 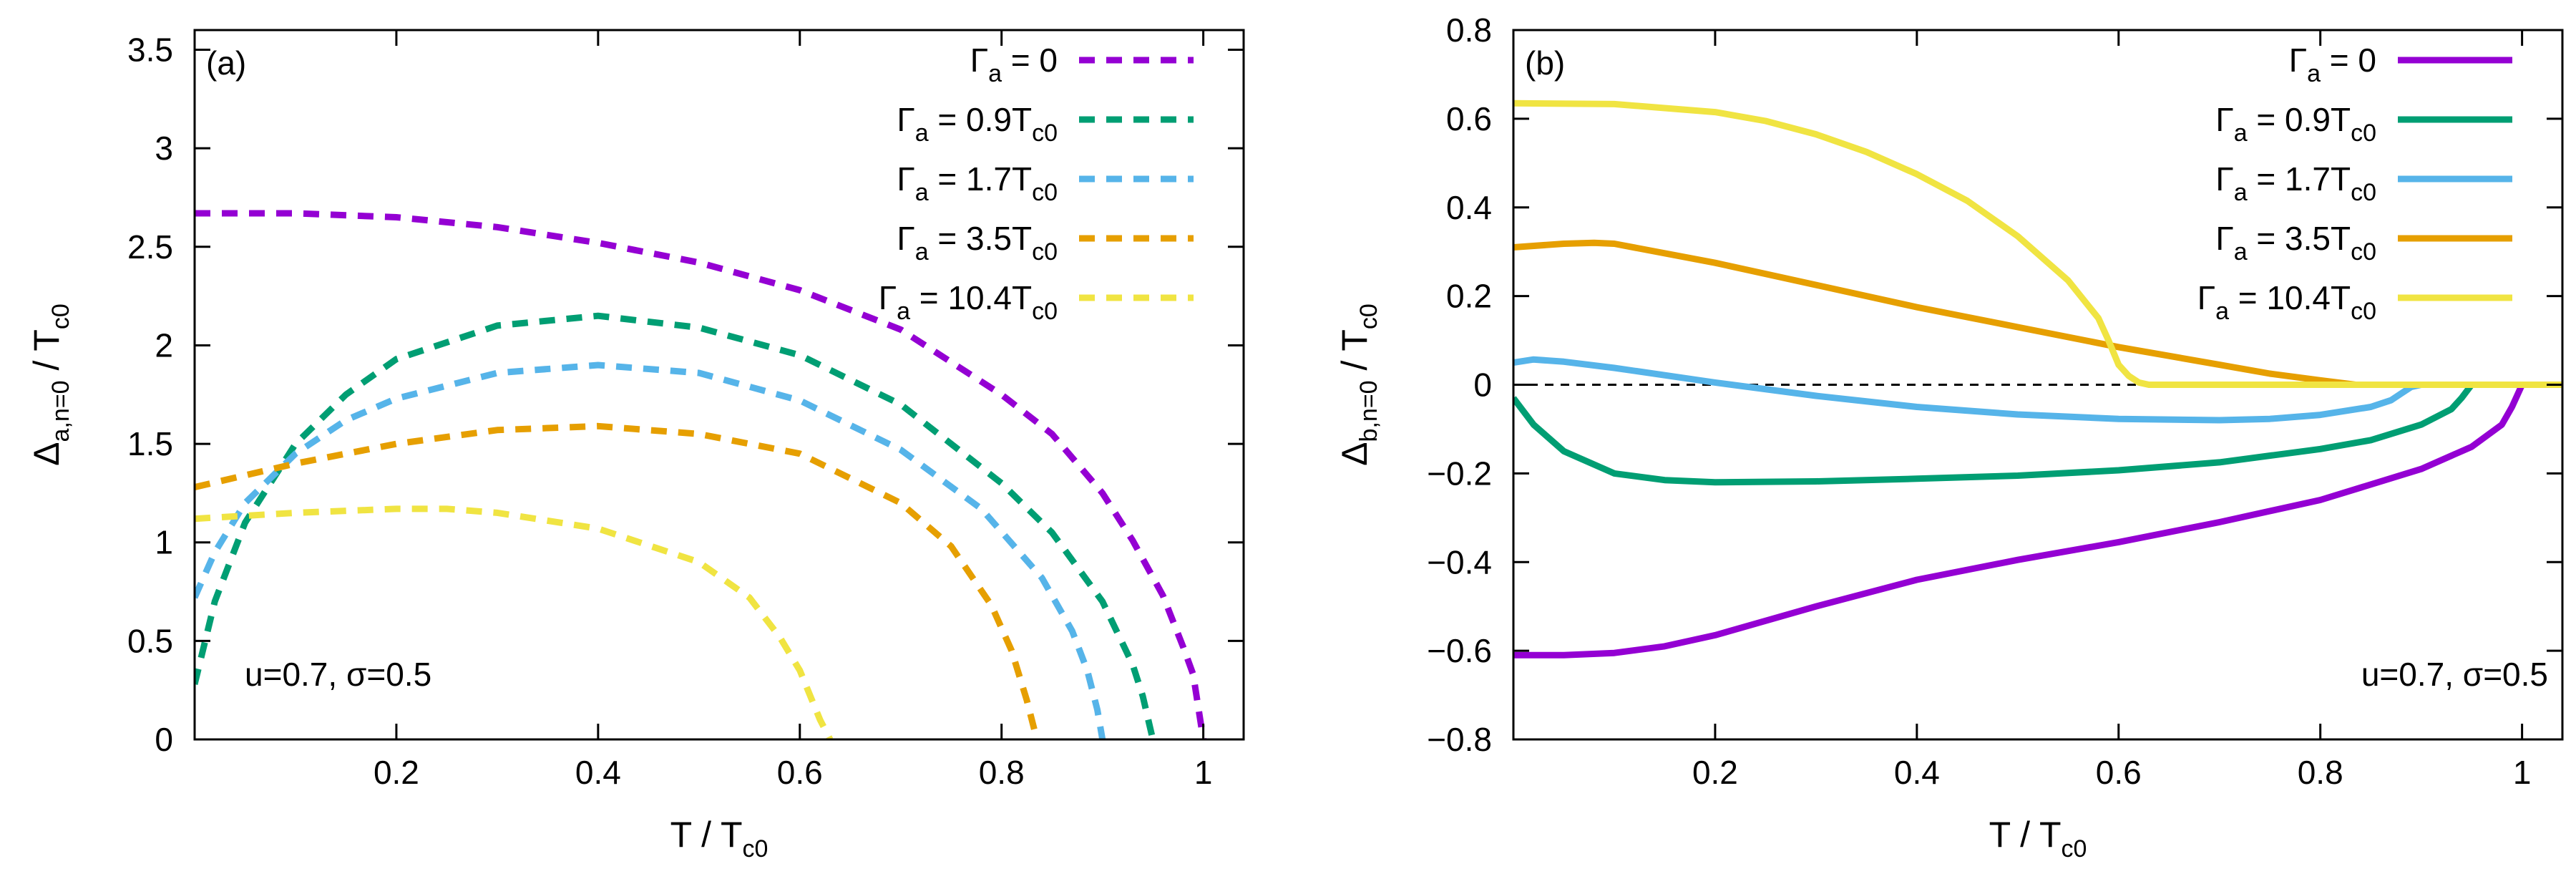 What do you see at coordinates (150, 640) in the screenshot?
I see `y-tick-label: 0.5` at bounding box center [150, 640].